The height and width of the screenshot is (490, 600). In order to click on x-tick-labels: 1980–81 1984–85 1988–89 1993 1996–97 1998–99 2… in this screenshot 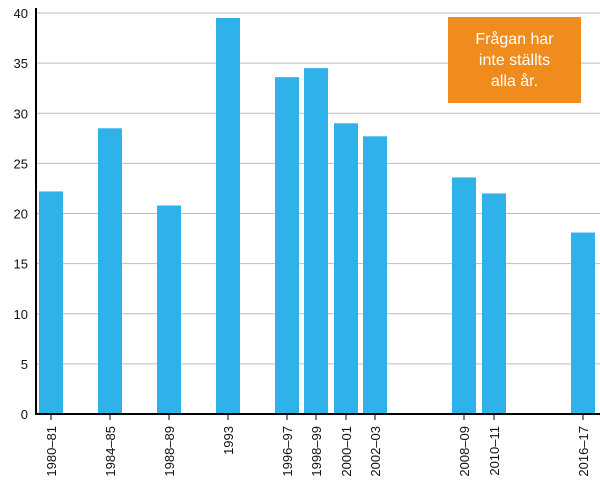, I will do `click(317, 451)`.